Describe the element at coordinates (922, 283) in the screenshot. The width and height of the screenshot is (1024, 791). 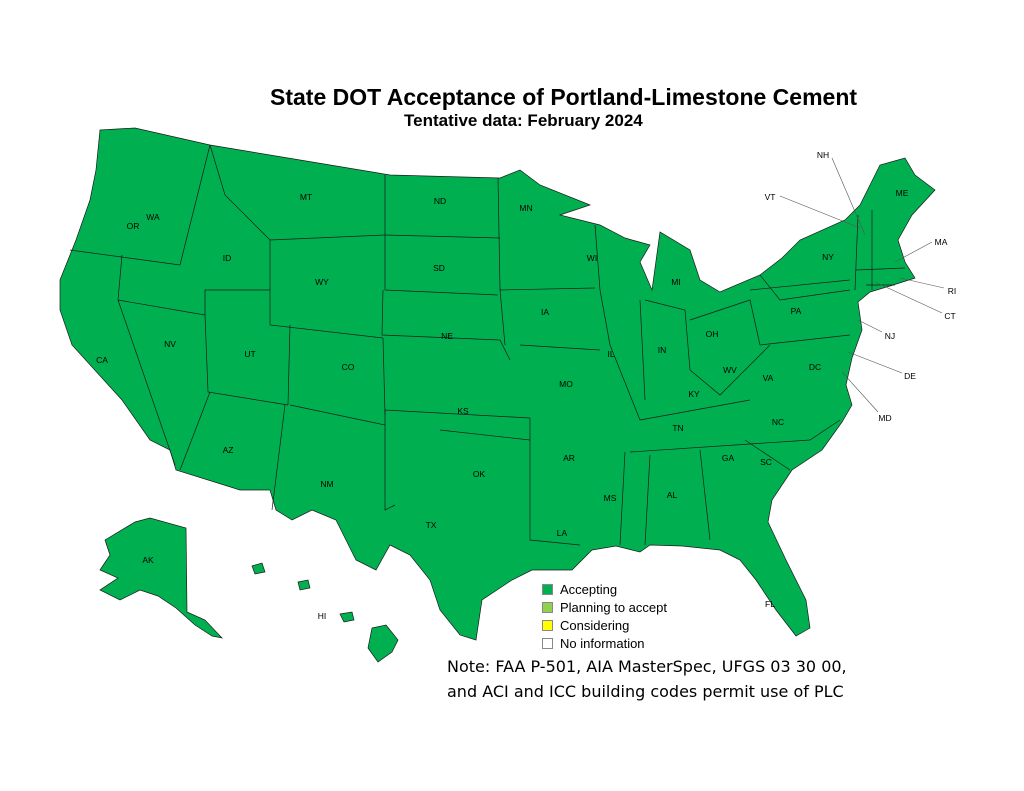
I see `leader-line-ri` at that location.